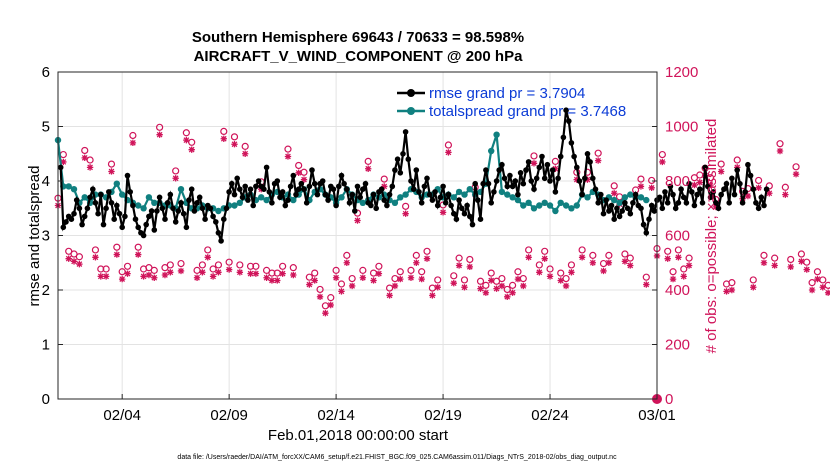 Image resolution: width=830 pixels, height=470 pixels. What do you see at coordinates (711, 236) in the screenshot?
I see `y-axis-right-label: # of obs: o=possible; ×=assimilated` at bounding box center [711, 236].